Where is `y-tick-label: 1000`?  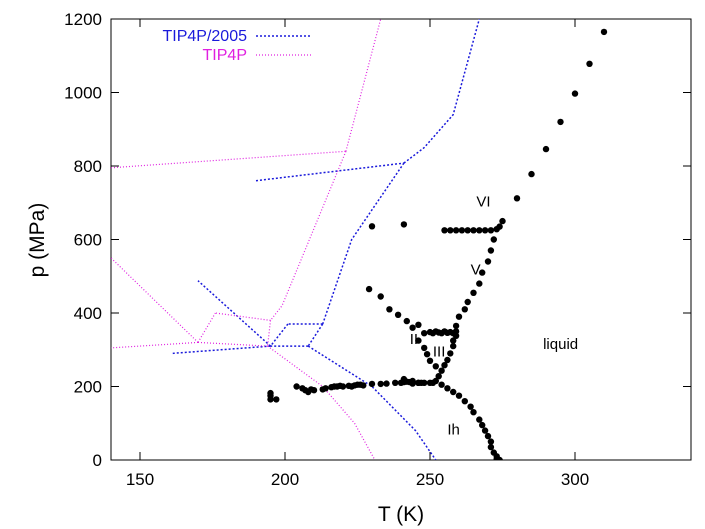
y-tick-label: 1000 is located at coordinates (83, 93).